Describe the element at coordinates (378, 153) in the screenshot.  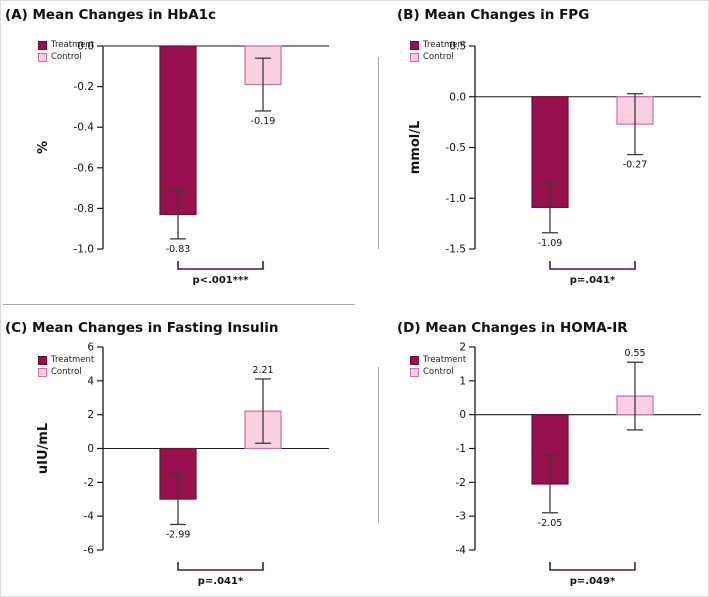
I see `panel-divider-vertical-top` at that location.